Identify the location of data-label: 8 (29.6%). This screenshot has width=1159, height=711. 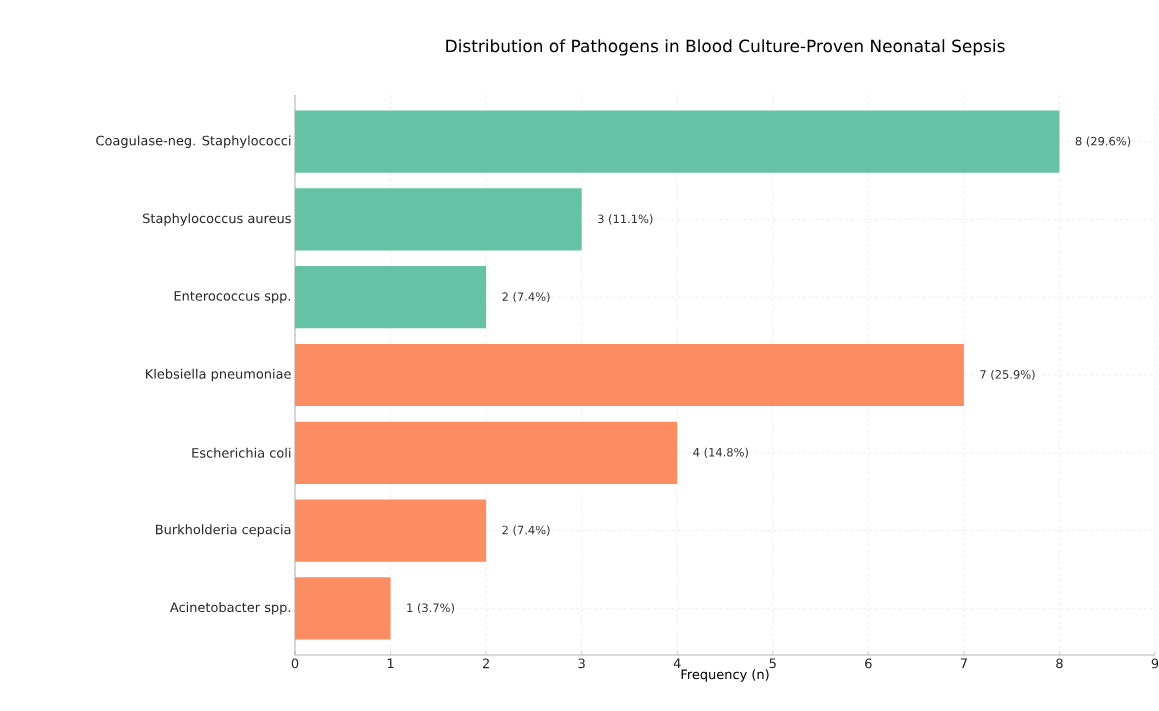
(1103, 141).